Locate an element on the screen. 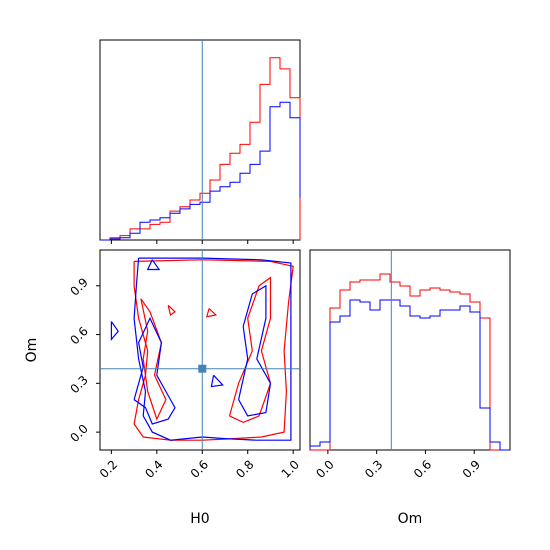 The height and width of the screenshot is (550, 550). hist-H0-series-b is located at coordinates (200, 171).